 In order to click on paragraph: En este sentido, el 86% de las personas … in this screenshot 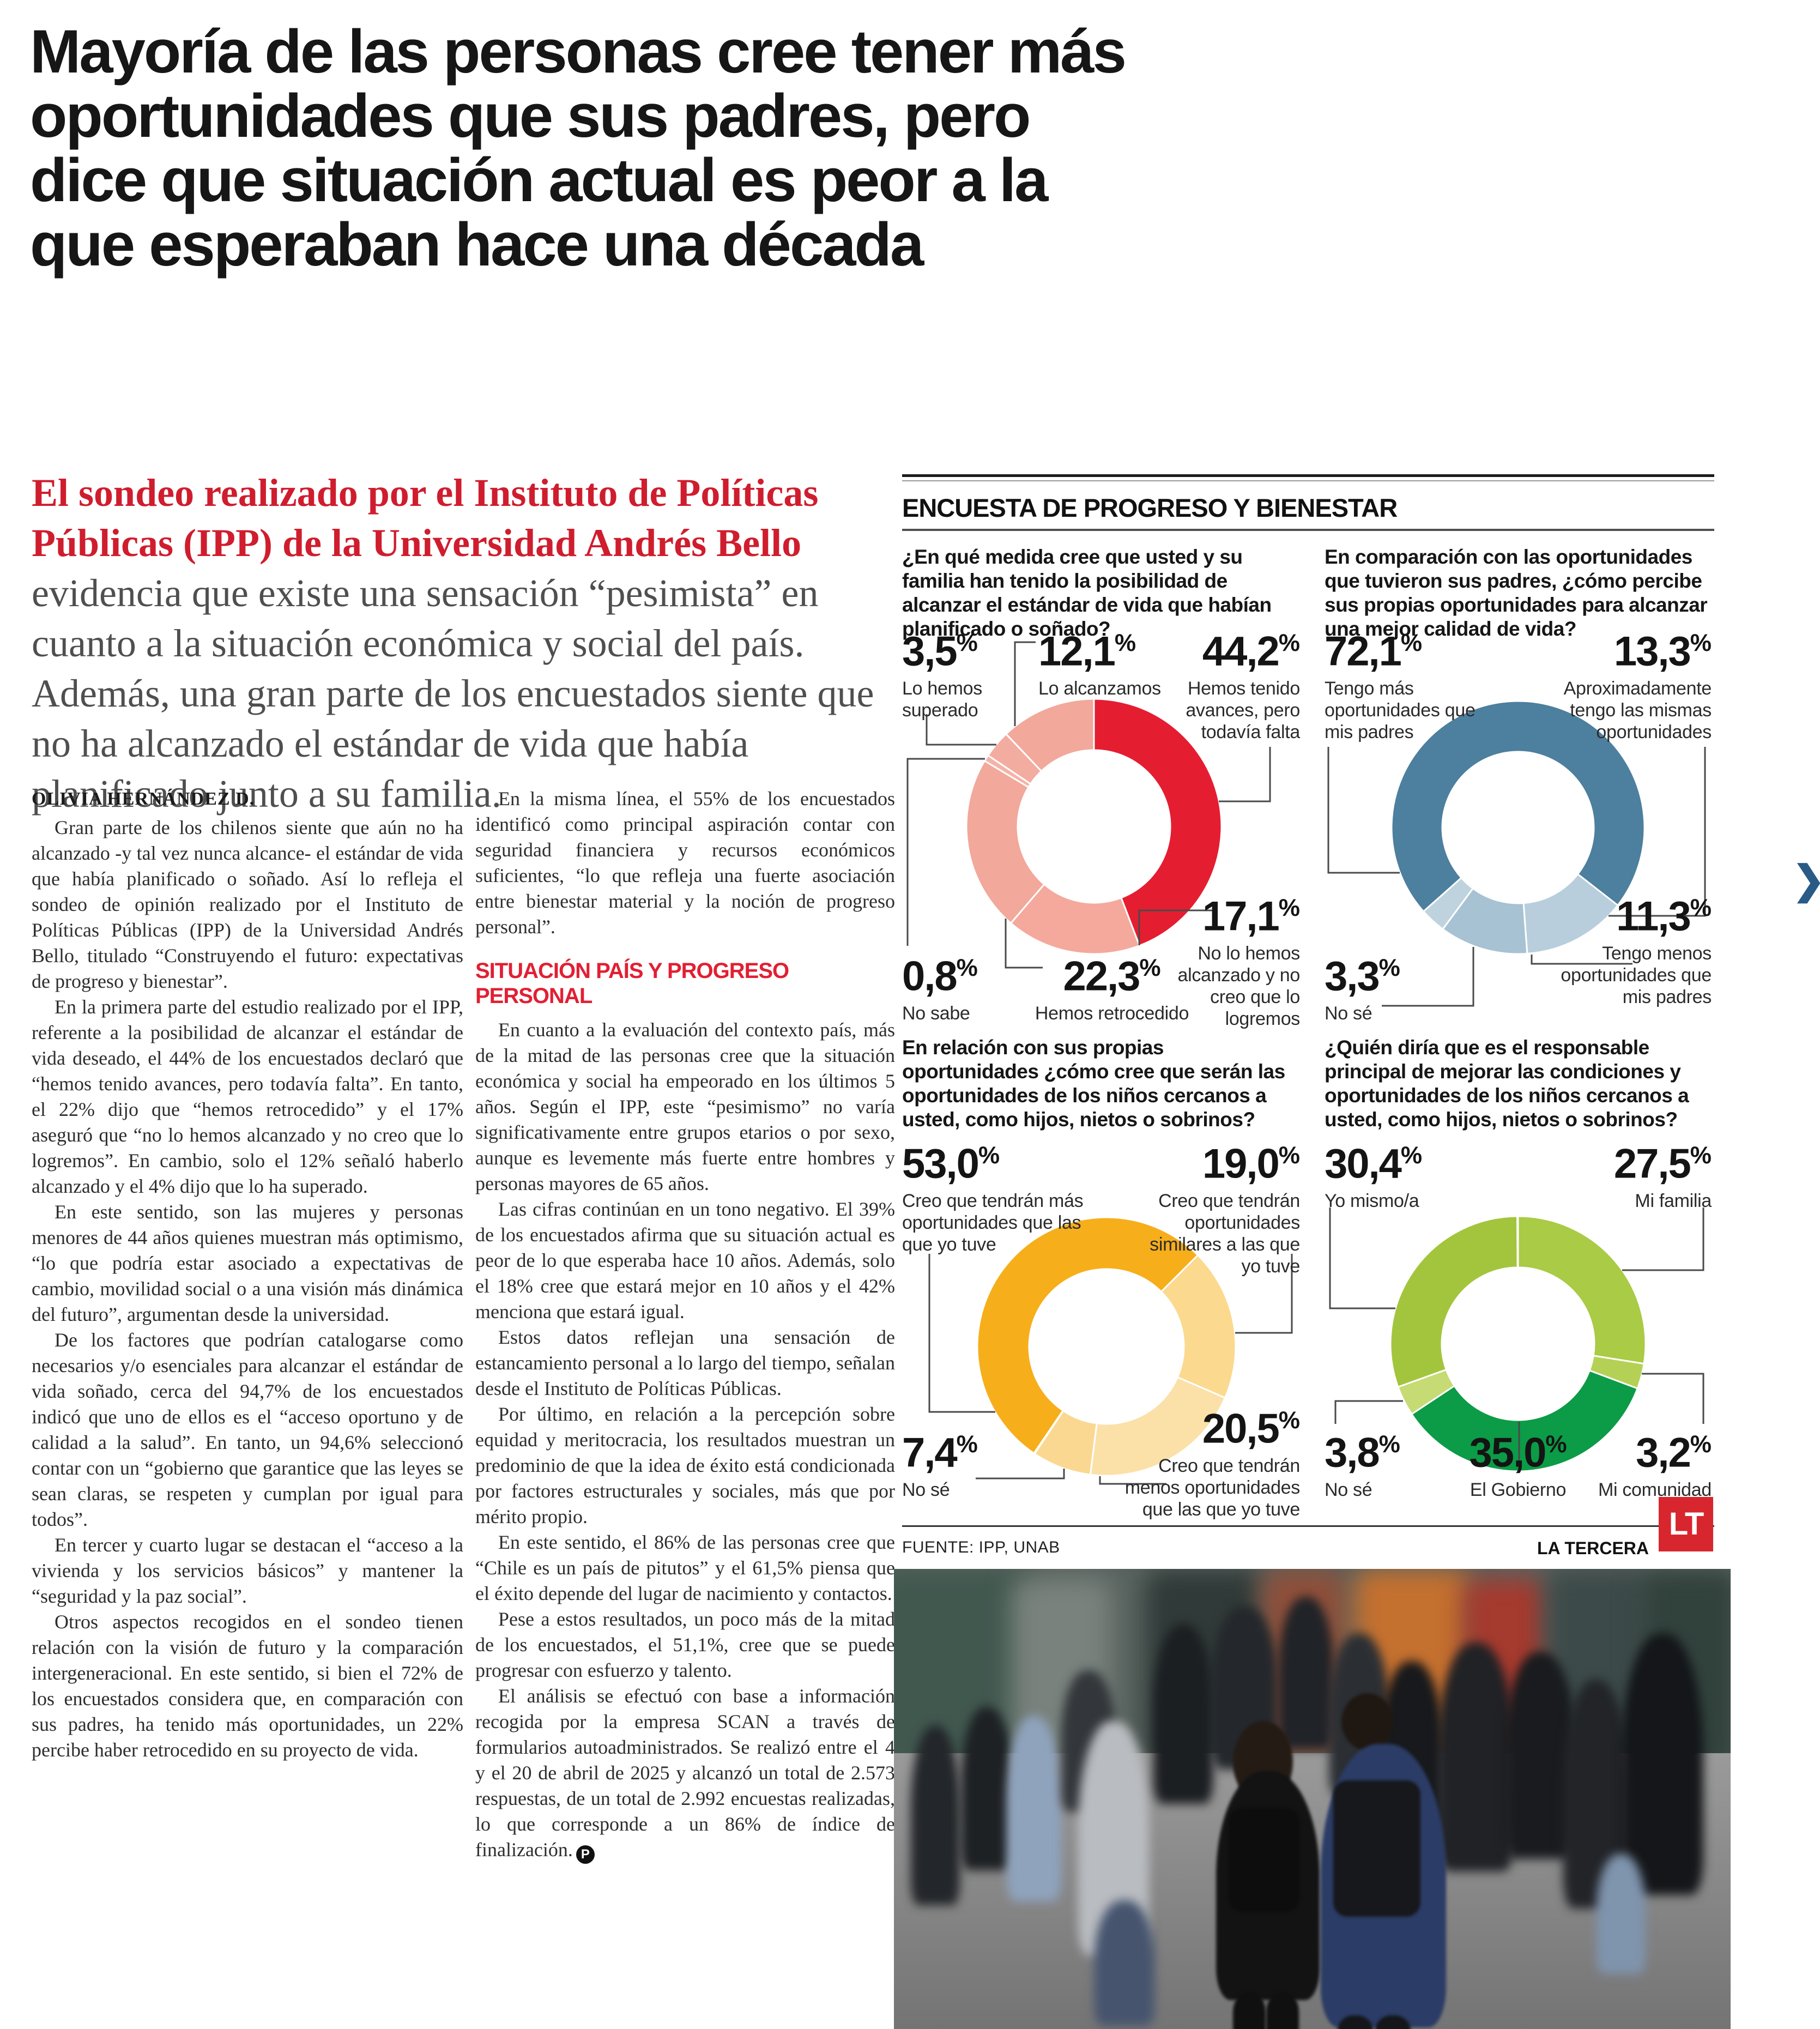, I will do `click(685, 1567)`.